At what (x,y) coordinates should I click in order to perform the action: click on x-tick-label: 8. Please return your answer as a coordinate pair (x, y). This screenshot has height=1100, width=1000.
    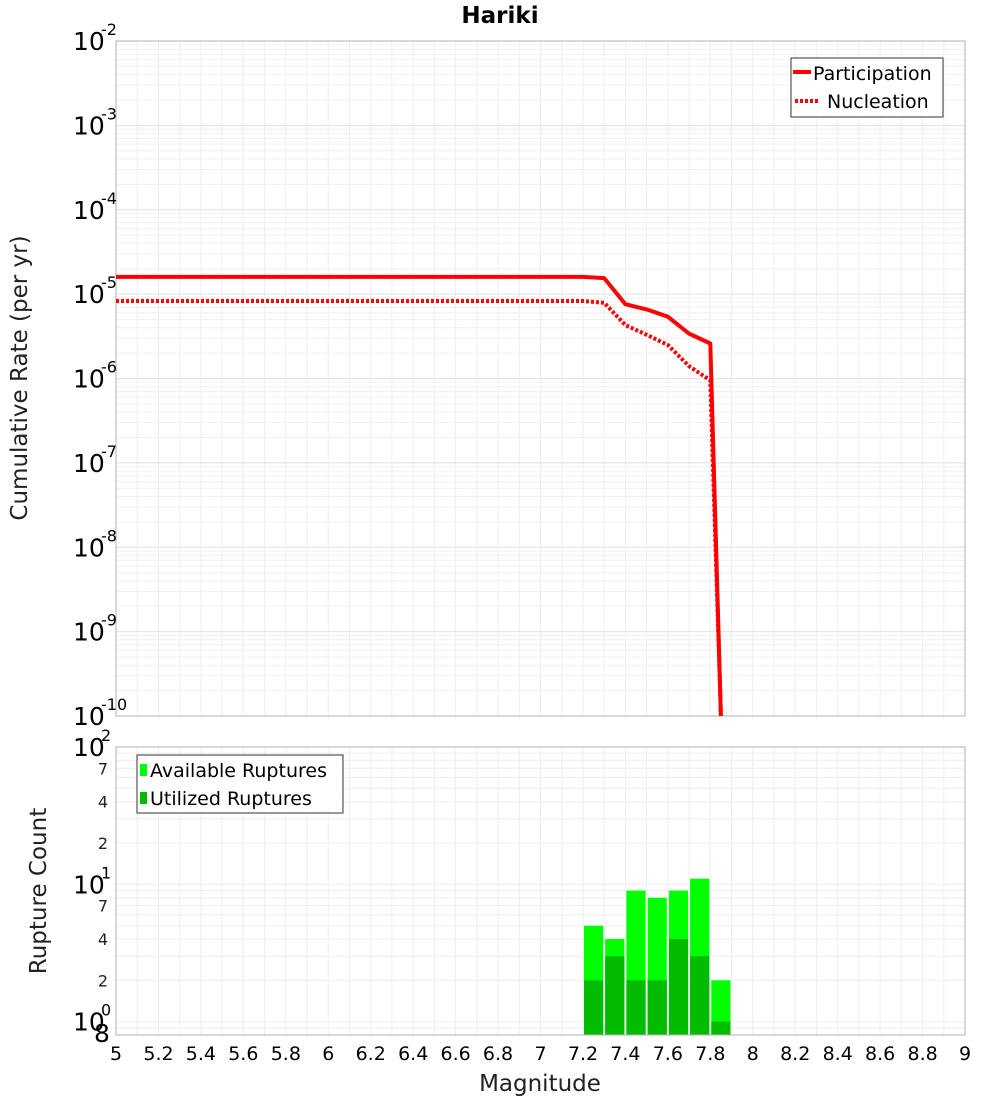
    Looking at the image, I should click on (753, 1054).